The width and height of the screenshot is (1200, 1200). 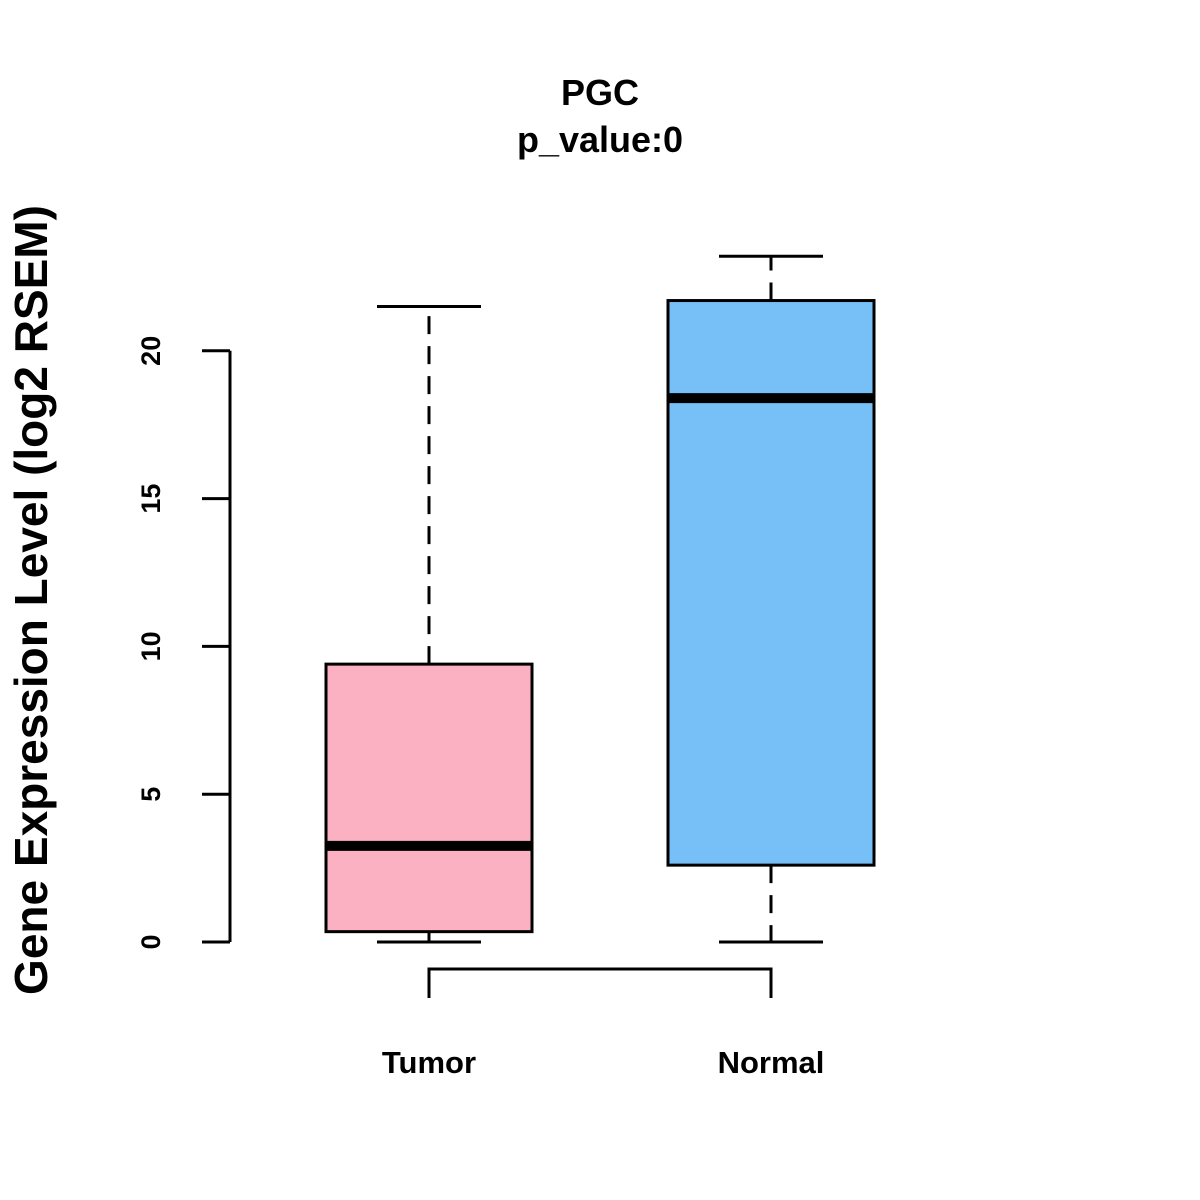 What do you see at coordinates (600, 982) in the screenshot?
I see `x-axis-line` at bounding box center [600, 982].